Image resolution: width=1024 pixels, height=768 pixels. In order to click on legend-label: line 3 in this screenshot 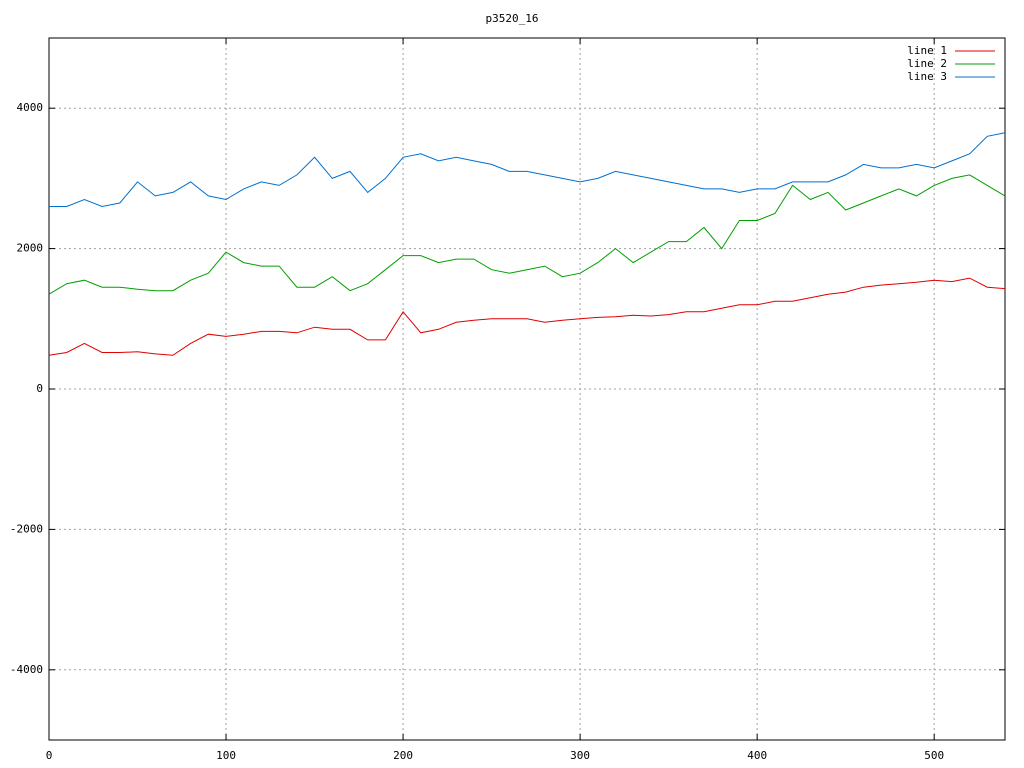, I will do `click(927, 76)`.